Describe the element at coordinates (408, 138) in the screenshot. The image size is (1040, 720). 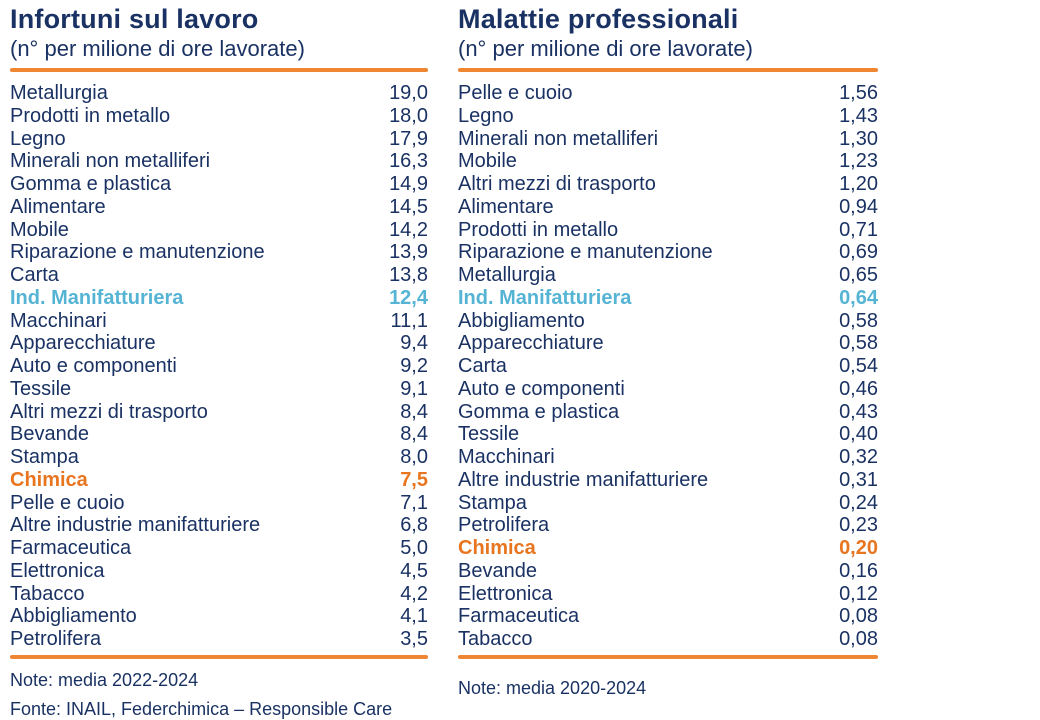
I see `row-value: 17,9` at that location.